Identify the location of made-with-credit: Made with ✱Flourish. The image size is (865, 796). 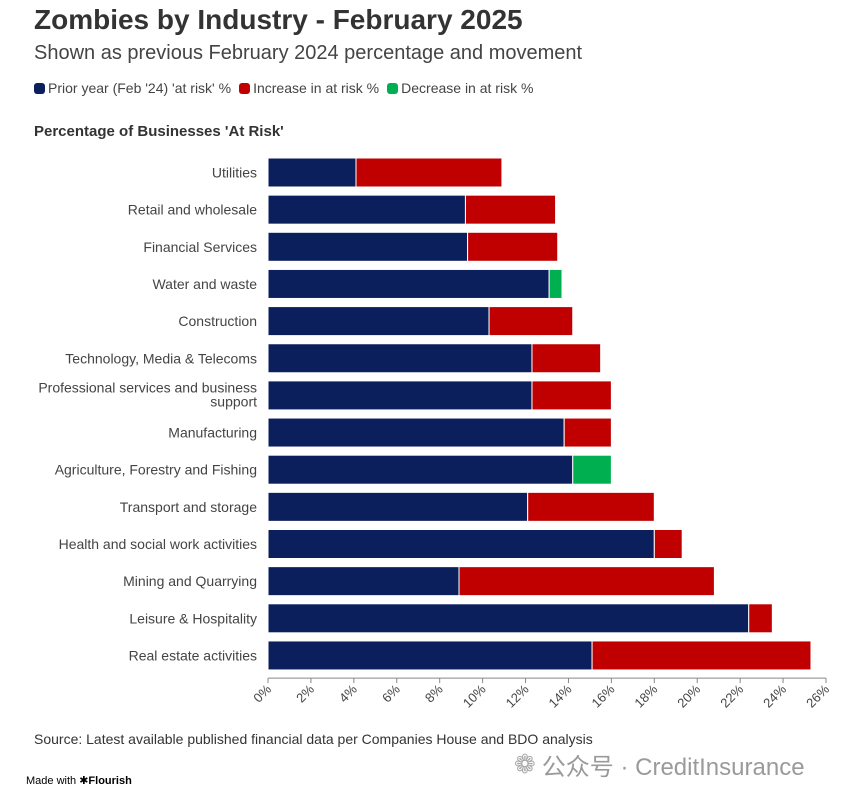
(79, 780).